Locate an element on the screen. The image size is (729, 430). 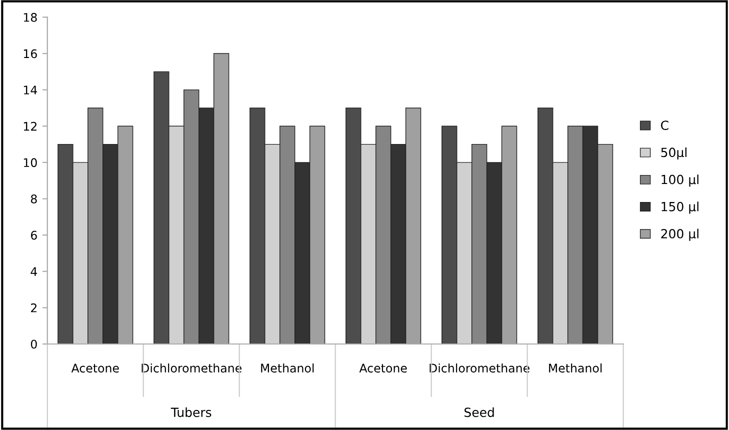
y-tick-label: 0 is located at coordinates (33, 344).